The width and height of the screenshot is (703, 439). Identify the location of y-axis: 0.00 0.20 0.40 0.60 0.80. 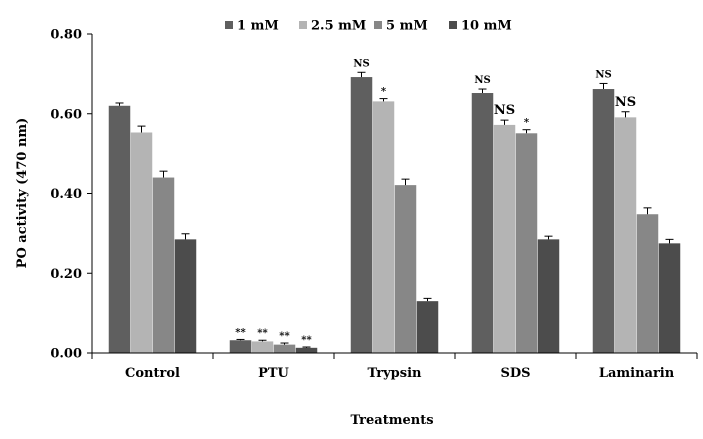
(71, 195).